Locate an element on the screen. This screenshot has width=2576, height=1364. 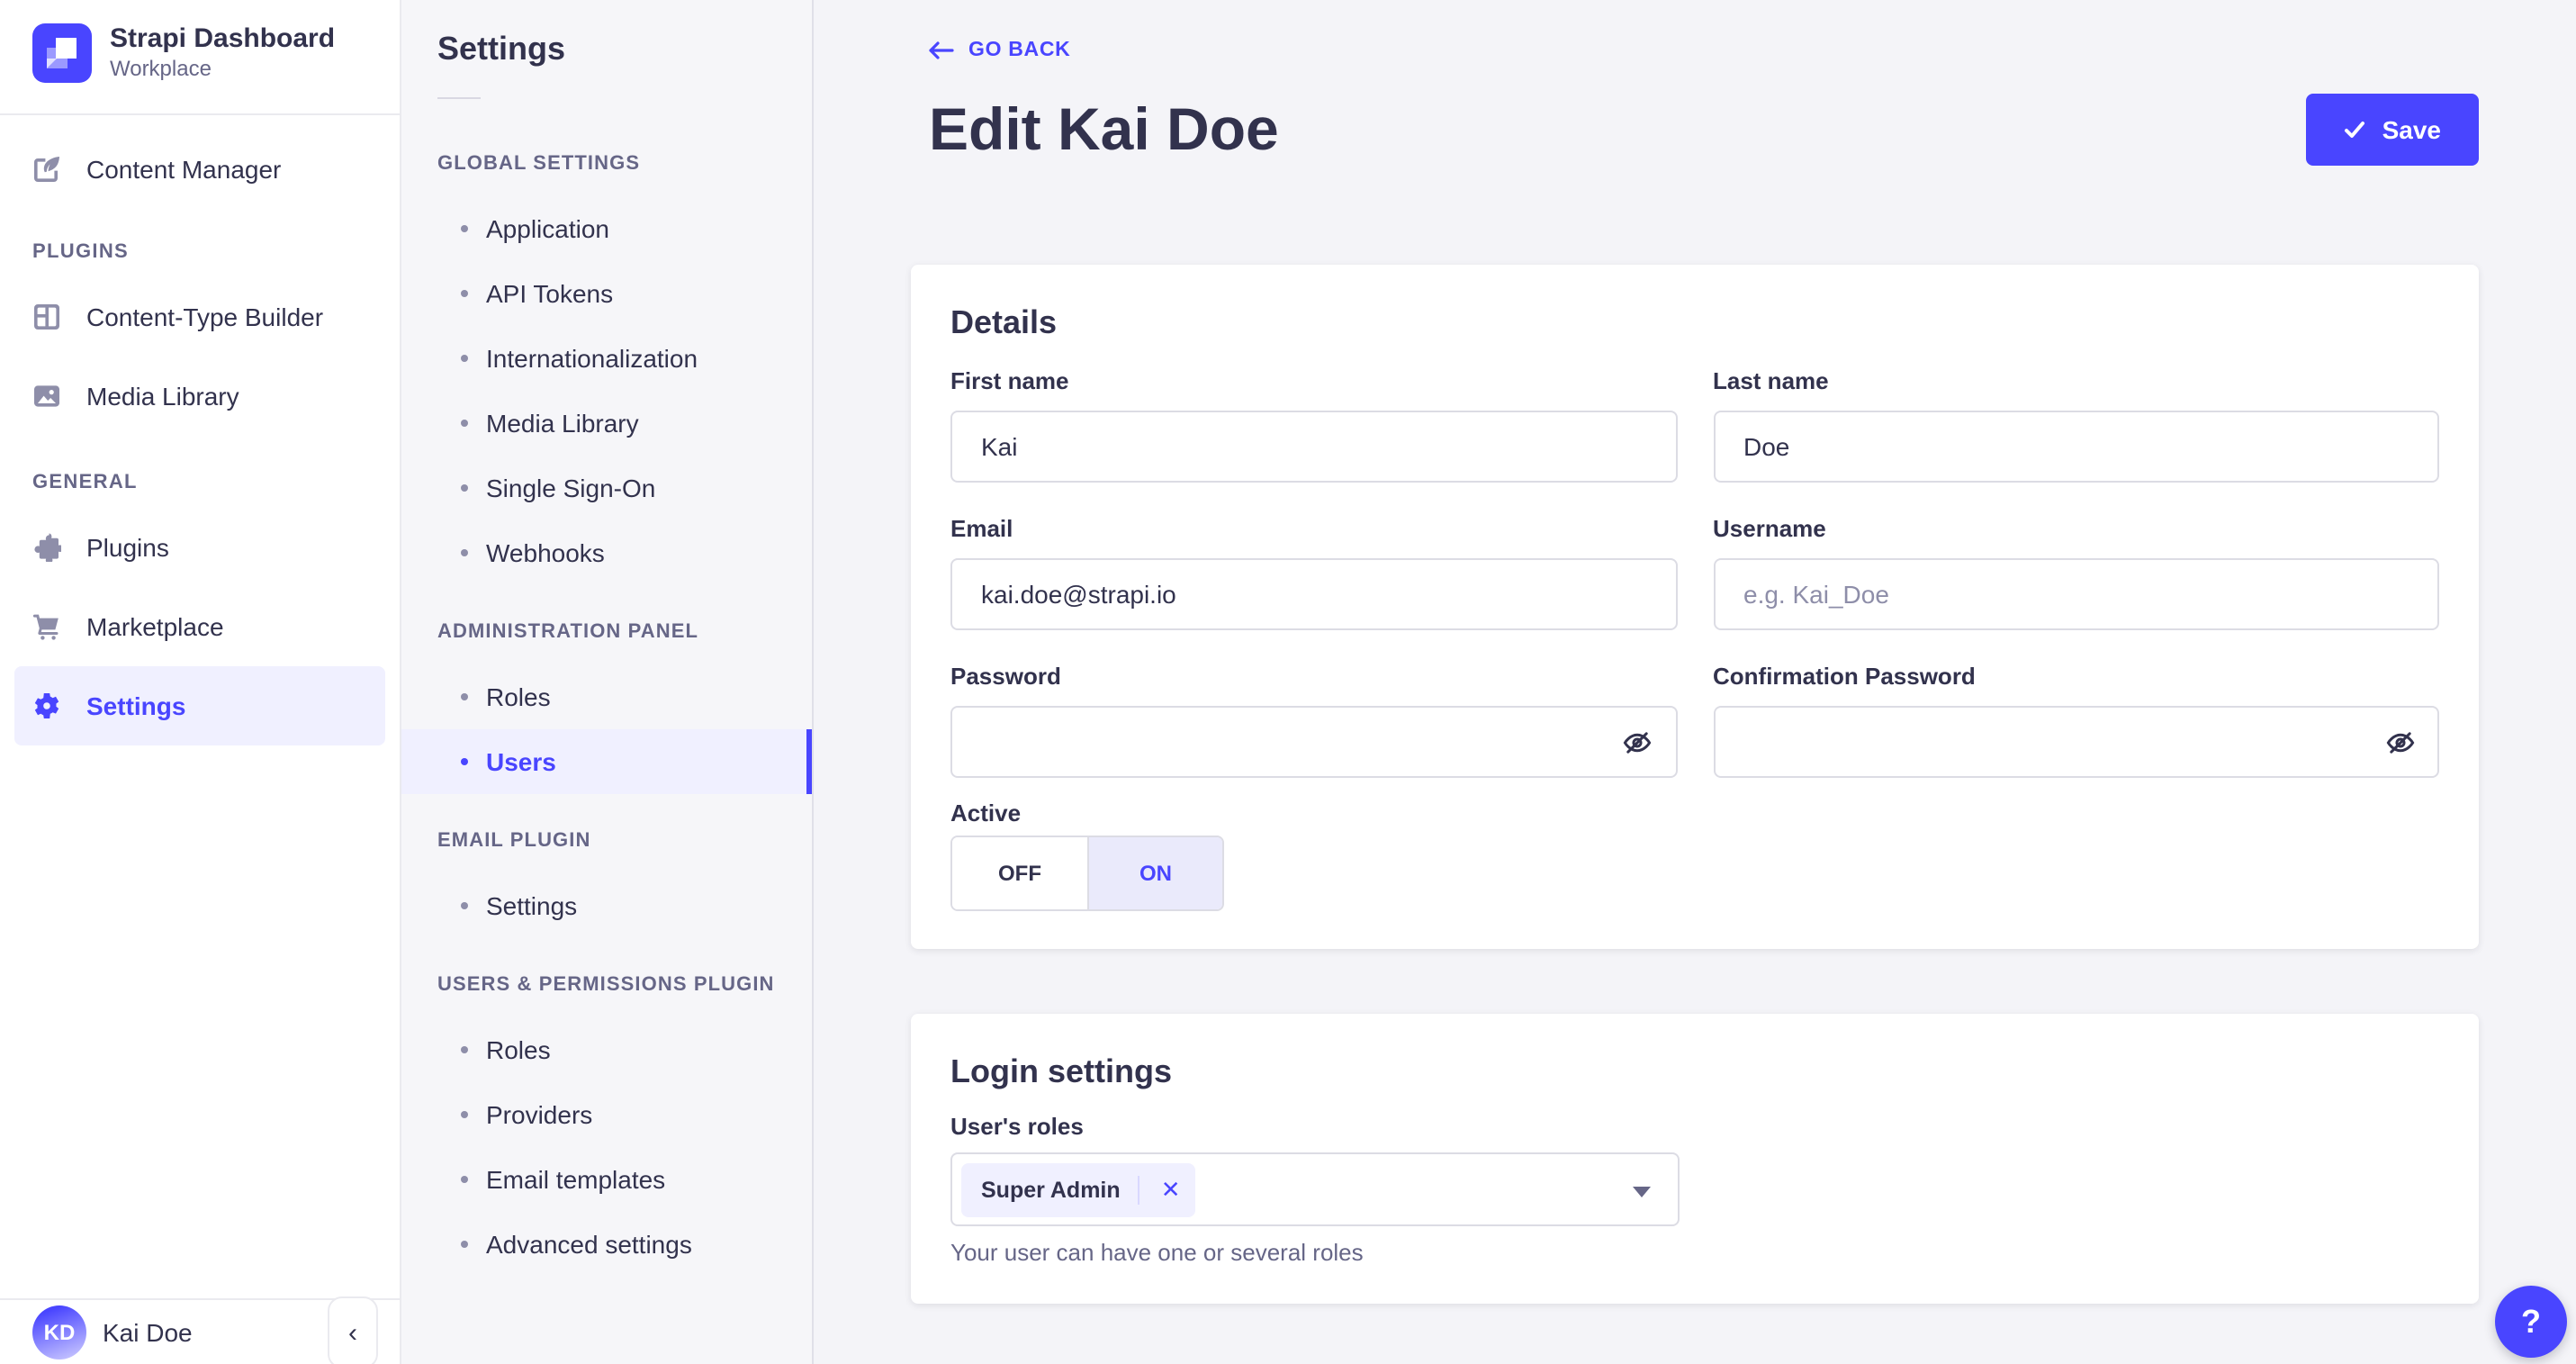
email-field-group: Email is located at coordinates (1313, 572).